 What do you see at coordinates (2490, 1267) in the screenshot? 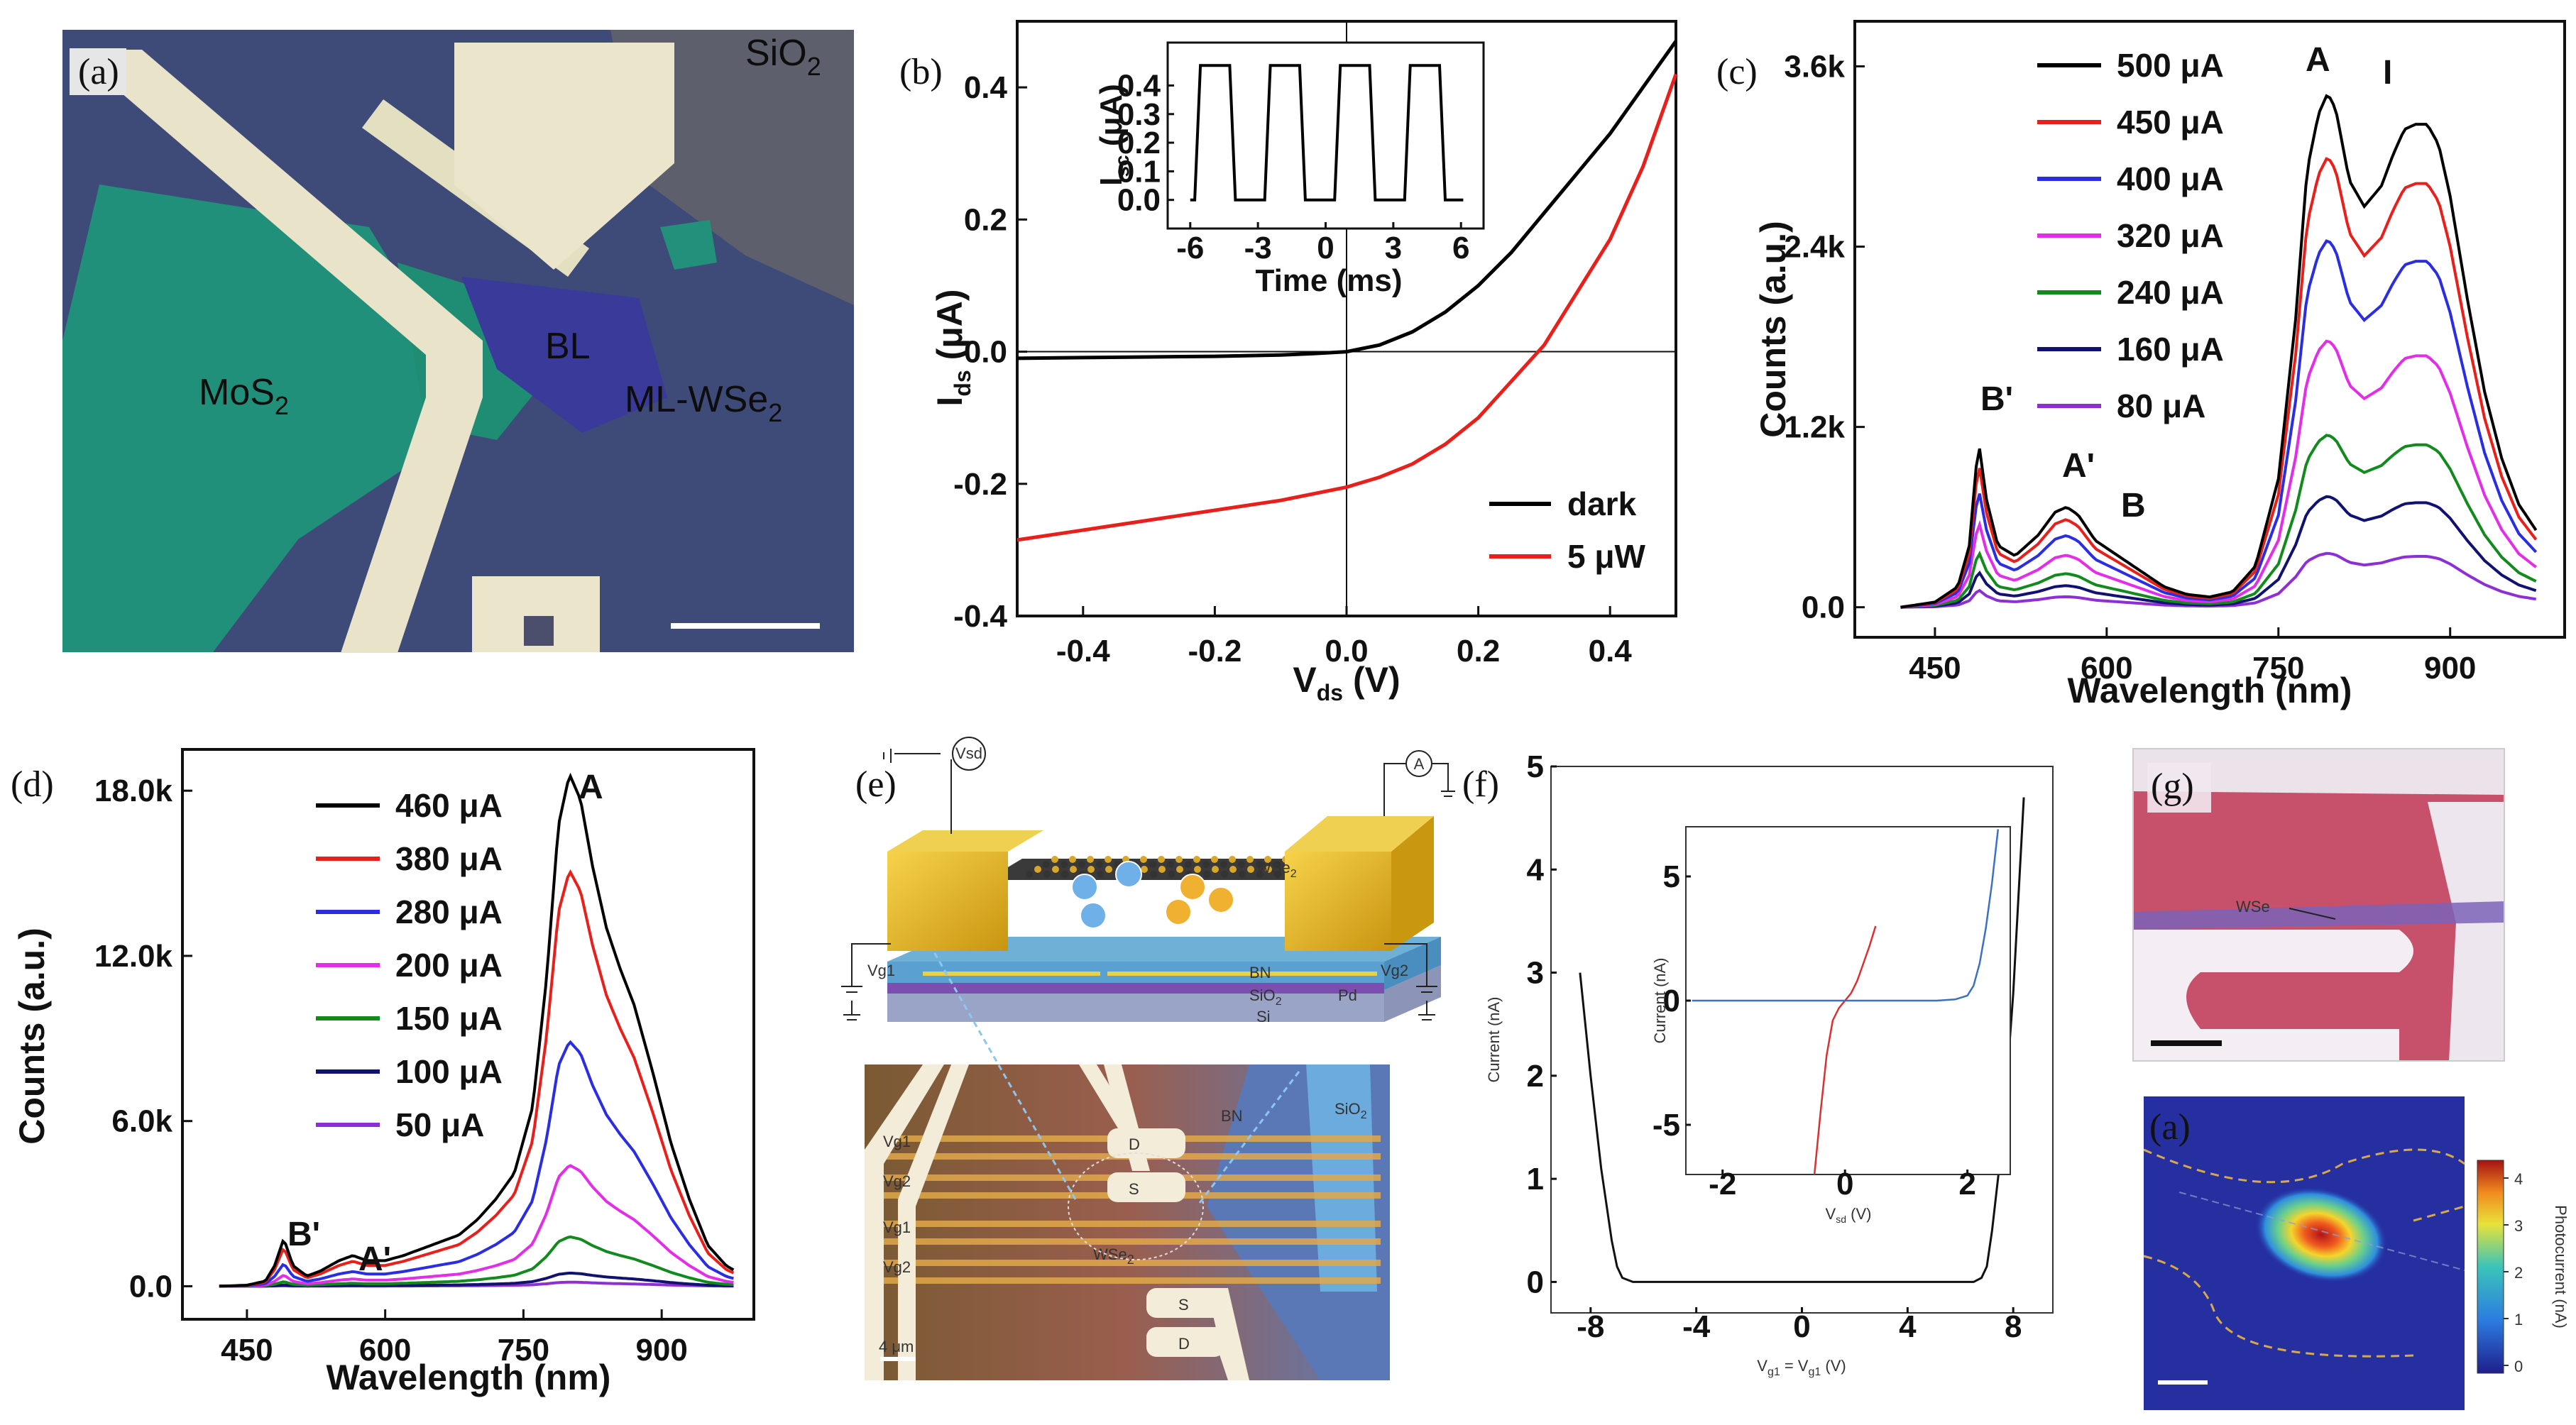
I see `colorbar` at bounding box center [2490, 1267].